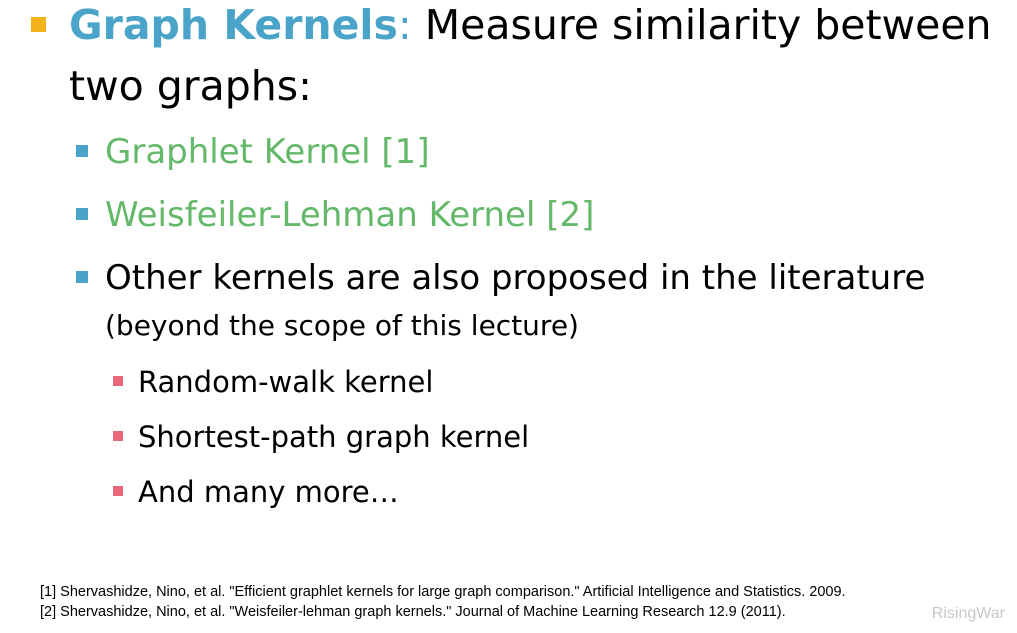  What do you see at coordinates (190, 86) in the screenshot?
I see `slide-title-line2: two graphs:` at bounding box center [190, 86].